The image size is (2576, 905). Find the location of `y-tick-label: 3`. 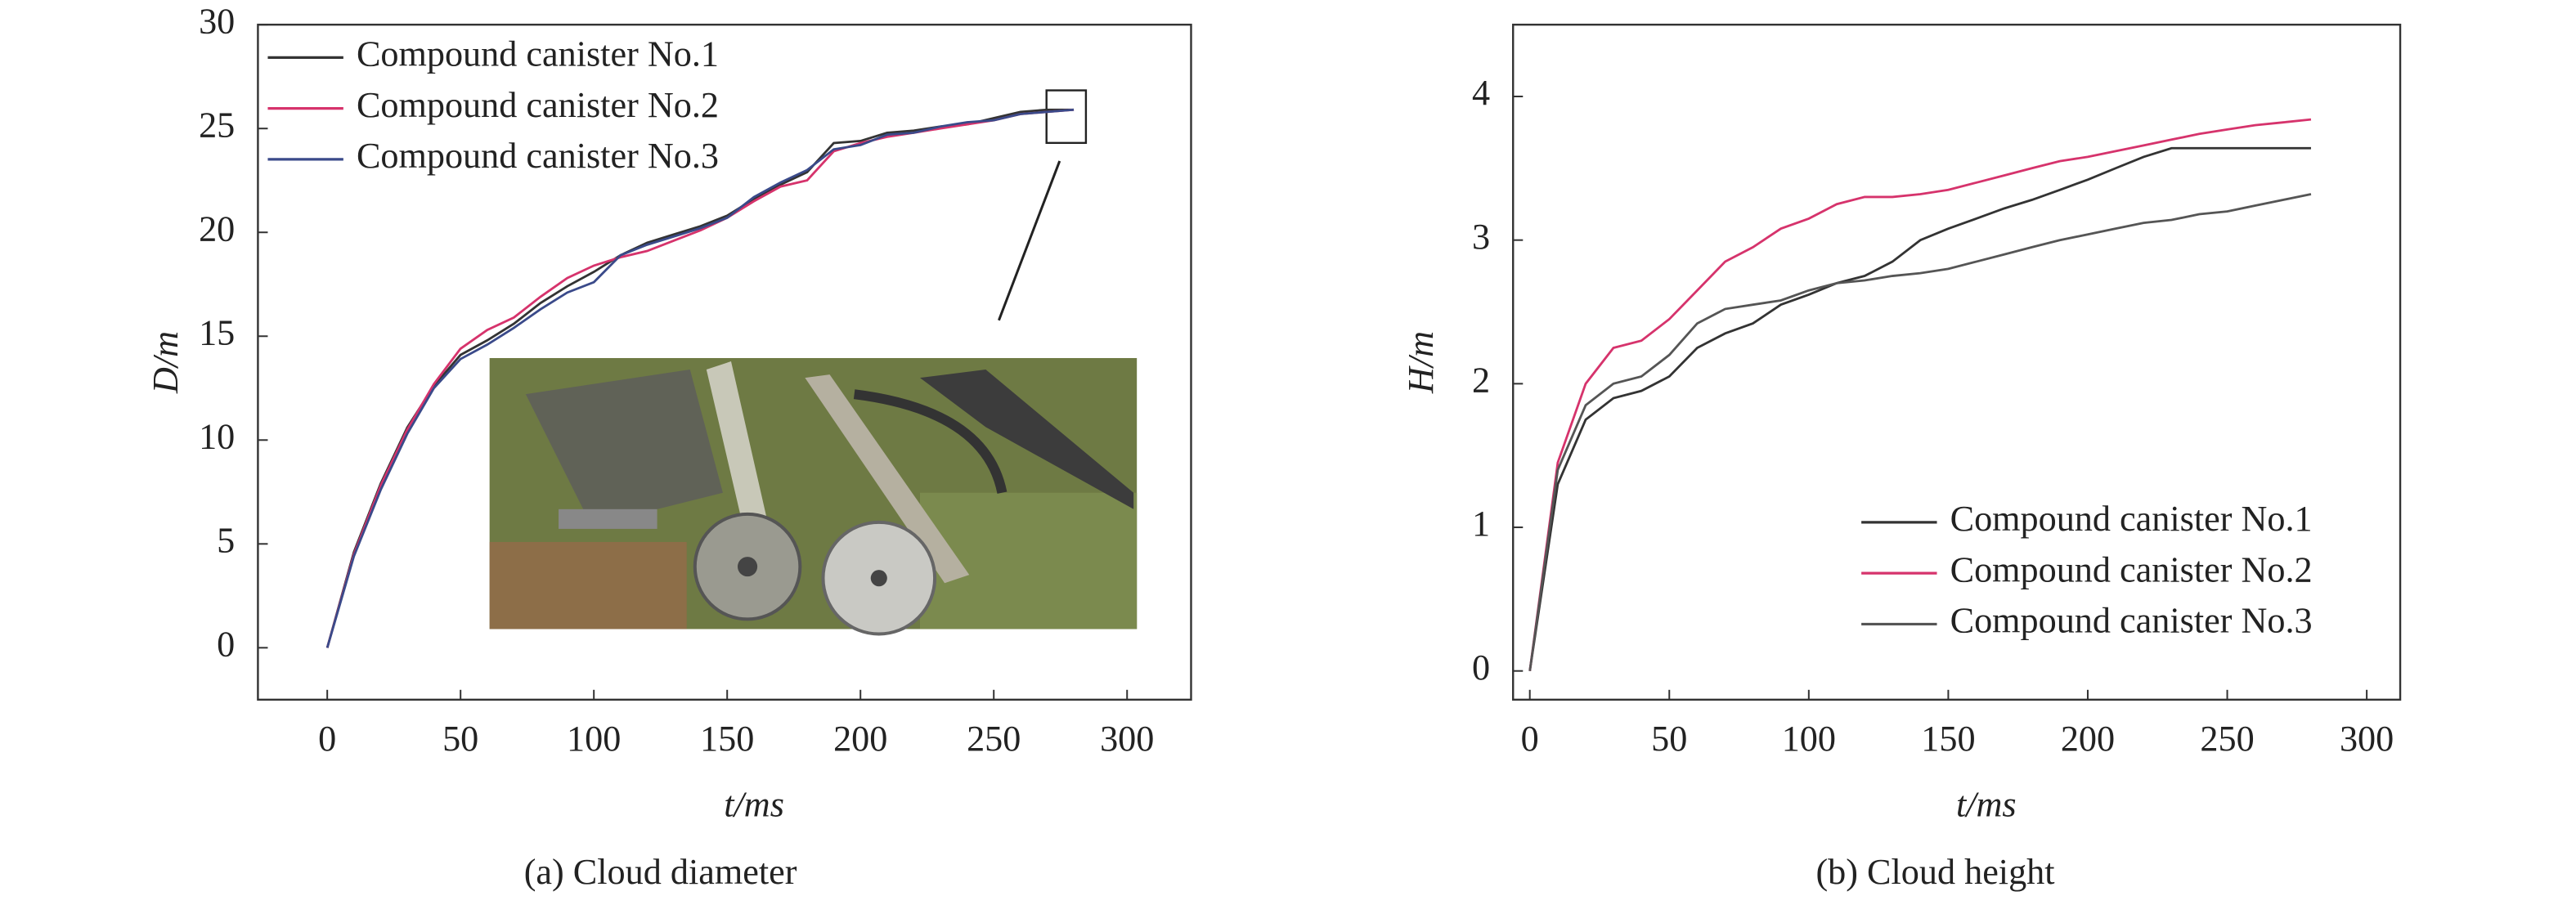

y-tick-label: 3 is located at coordinates (1481, 237).